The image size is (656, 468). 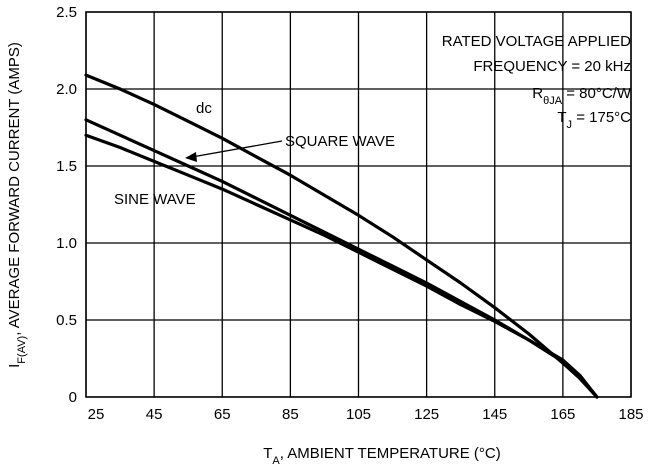 What do you see at coordinates (222, 414) in the screenshot?
I see `x-tick-label: 65` at bounding box center [222, 414].